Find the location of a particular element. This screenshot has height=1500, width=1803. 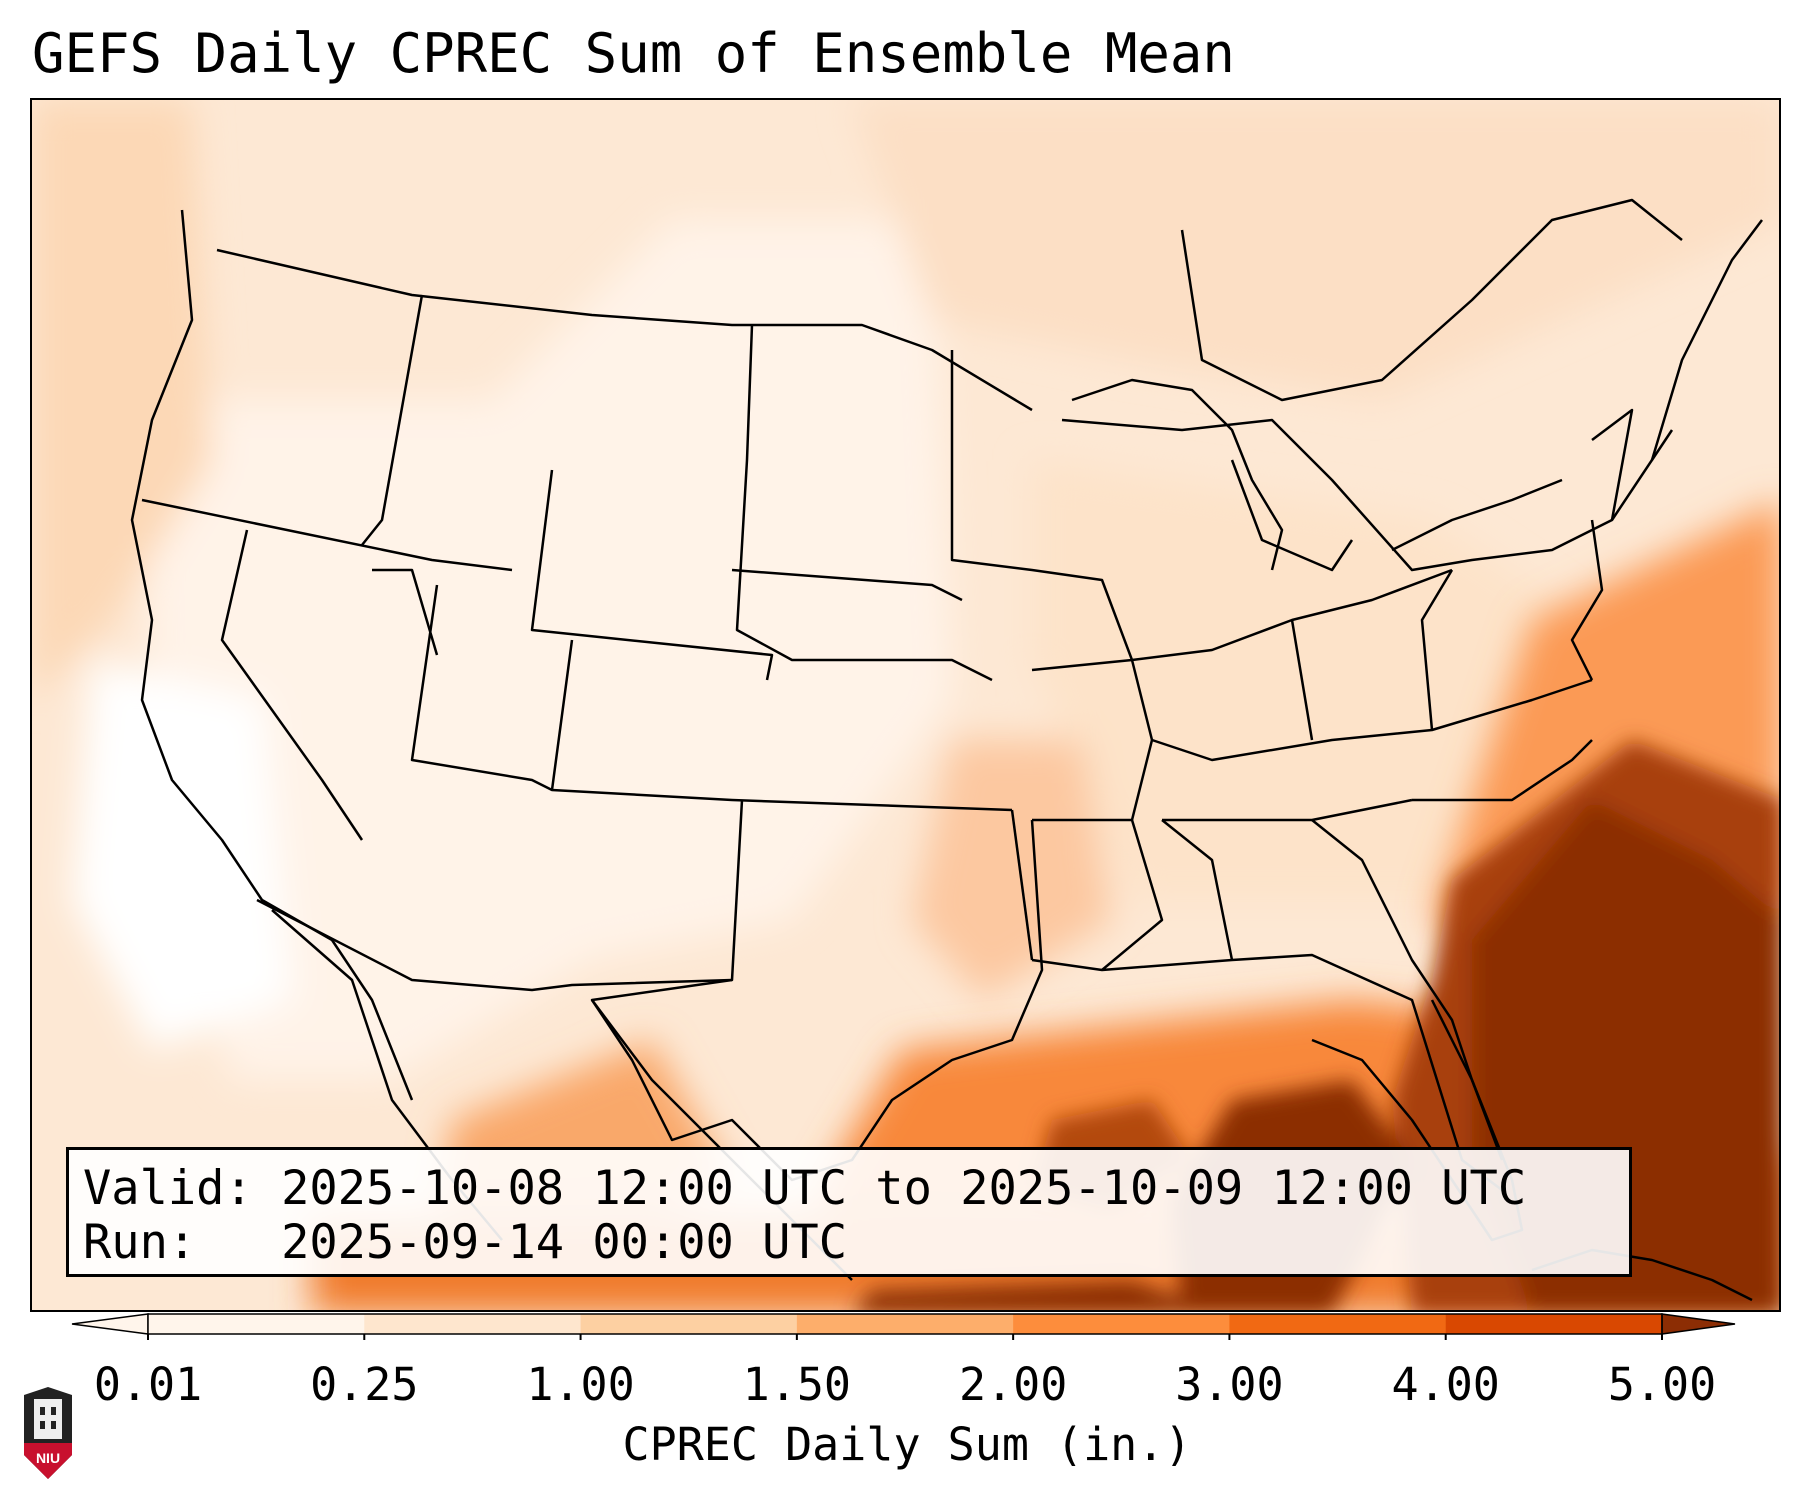

colorbar-tick-label: 1.00 is located at coordinates (580, 1384).